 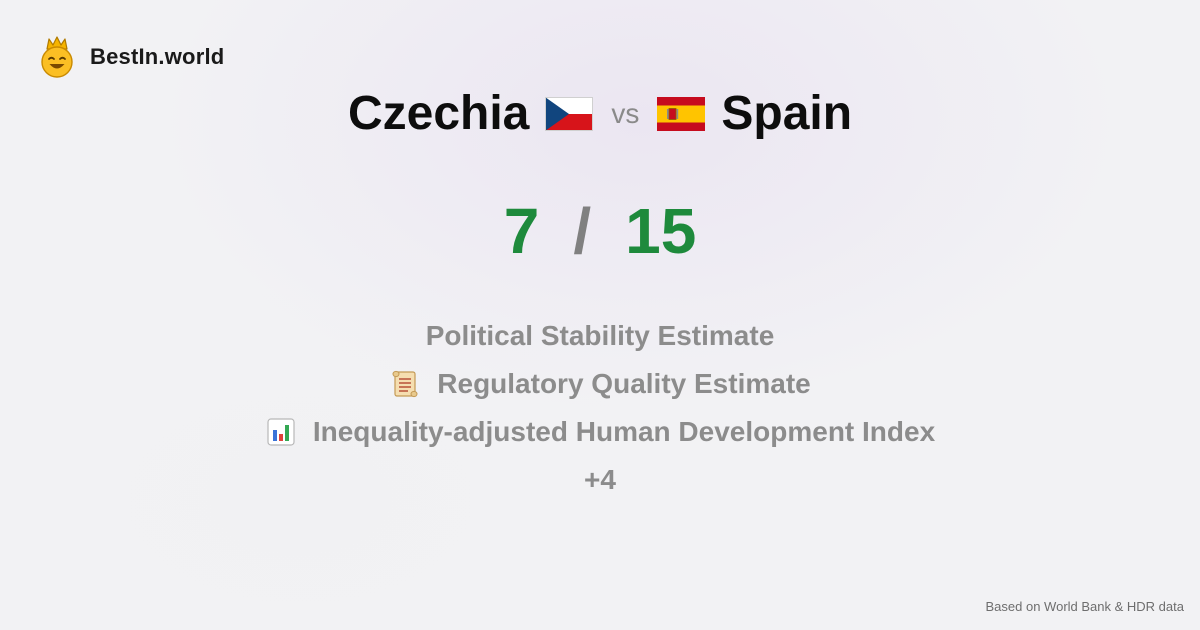 What do you see at coordinates (569, 113) in the screenshot?
I see `czechia-flag-icon` at bounding box center [569, 113].